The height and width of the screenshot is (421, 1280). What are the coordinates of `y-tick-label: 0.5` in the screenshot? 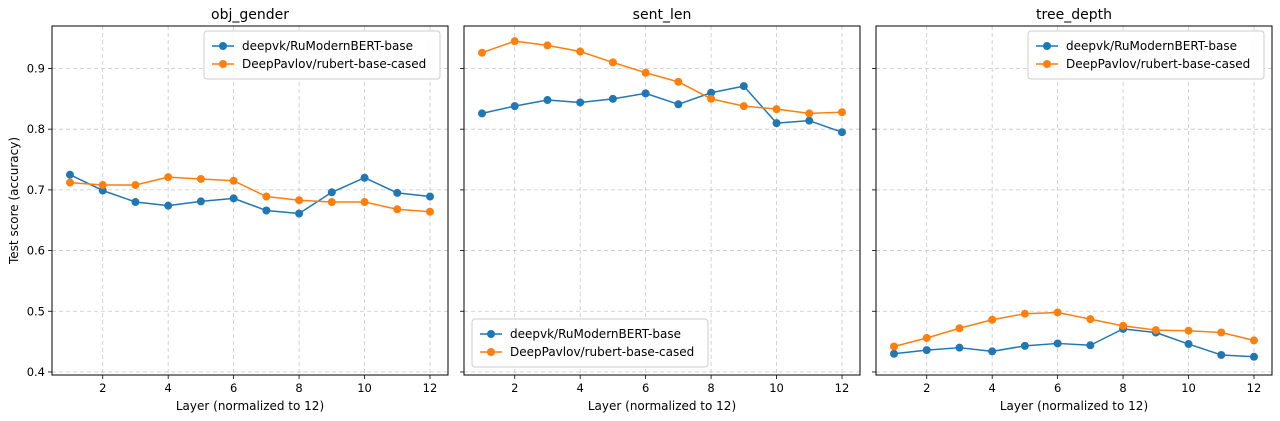 It's located at (36, 311).